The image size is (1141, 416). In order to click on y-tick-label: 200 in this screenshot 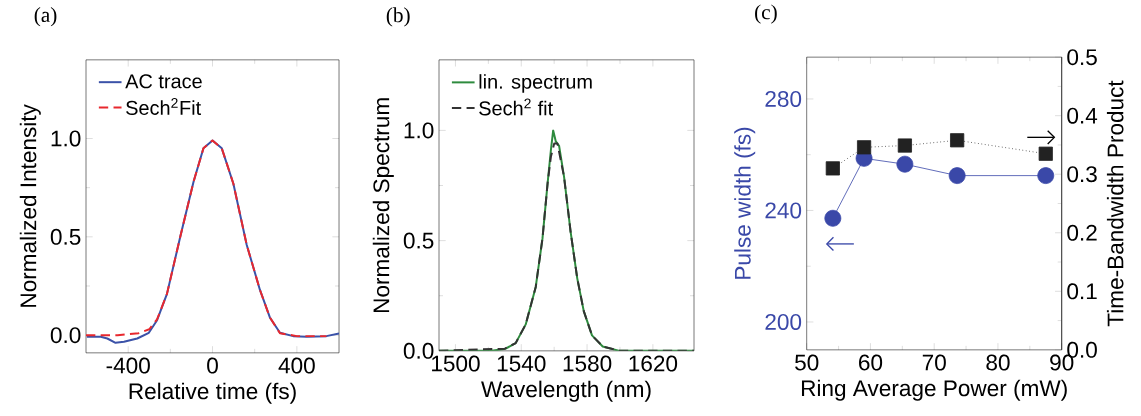, I will do `click(783, 322)`.